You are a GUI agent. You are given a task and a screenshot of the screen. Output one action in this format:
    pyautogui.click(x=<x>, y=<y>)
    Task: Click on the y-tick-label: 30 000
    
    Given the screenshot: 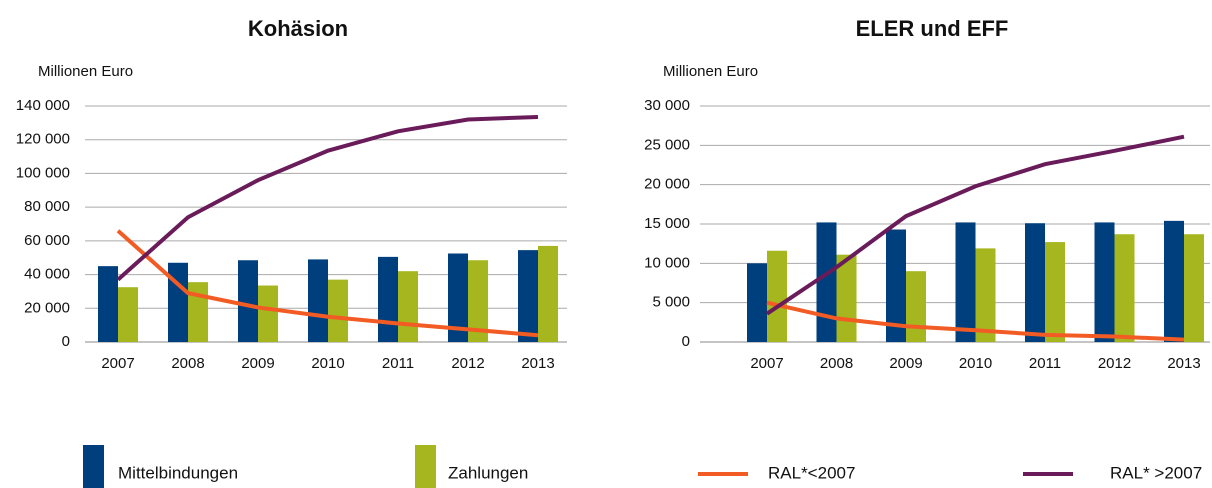 What is the action you would take?
    pyautogui.click(x=667, y=105)
    